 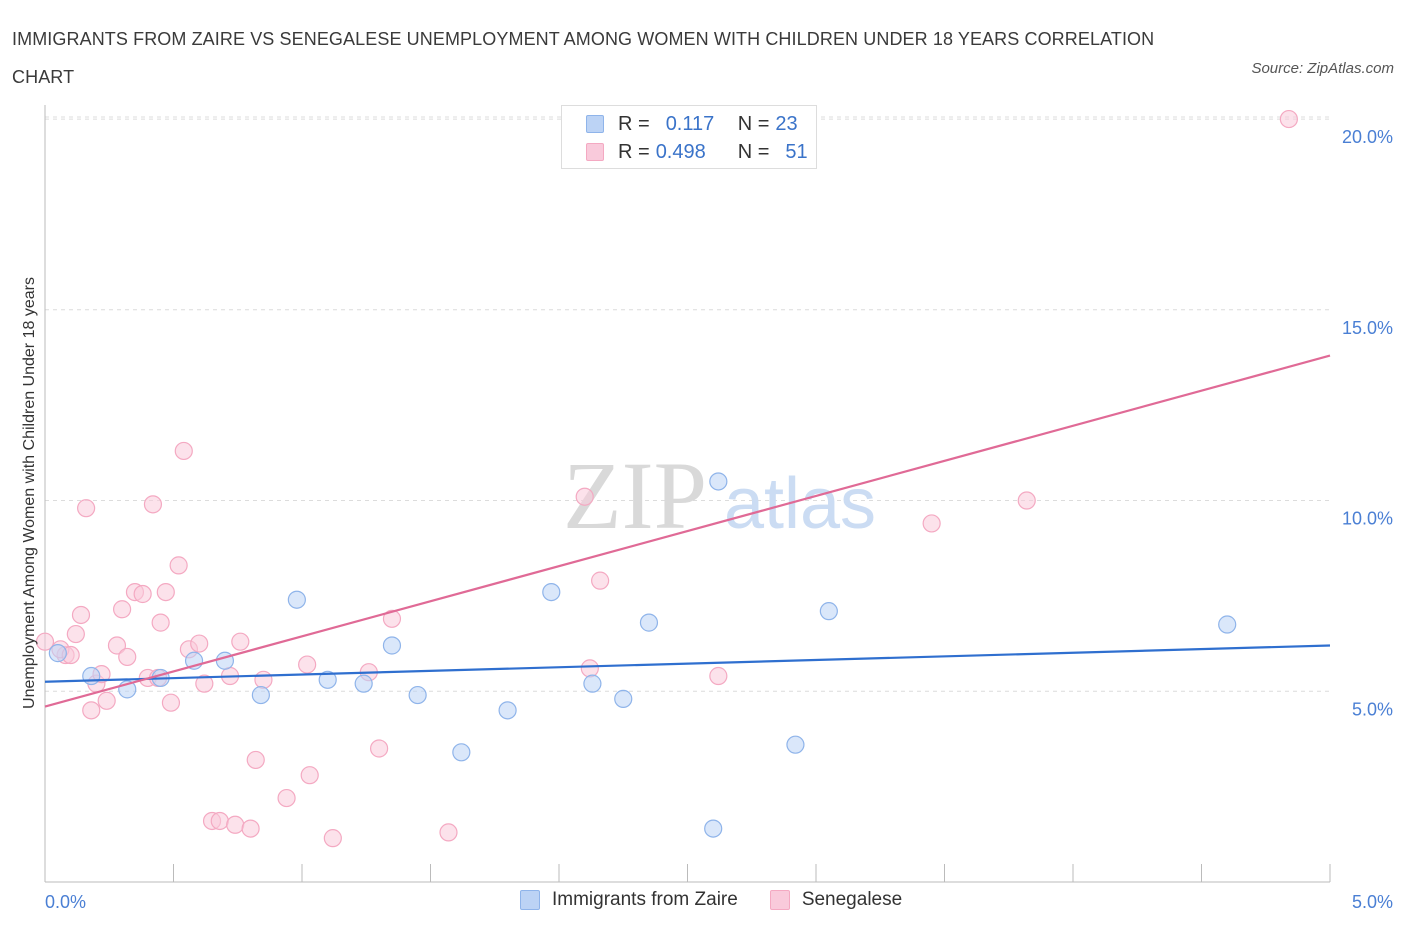 What do you see at coordinates (786, 123) in the screenshot?
I see `legend-n-value: 23` at bounding box center [786, 123].